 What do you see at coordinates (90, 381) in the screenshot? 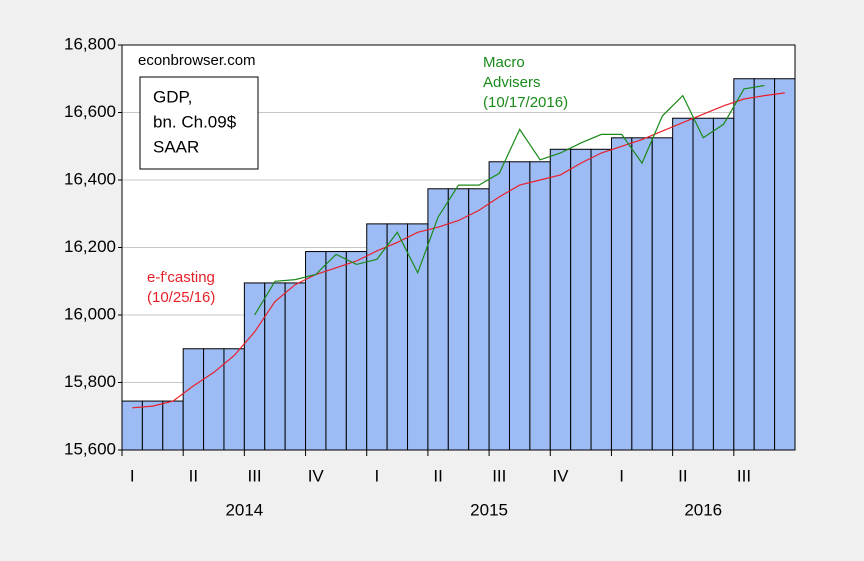
I see `y-tick-label: 15,800` at bounding box center [90, 381].